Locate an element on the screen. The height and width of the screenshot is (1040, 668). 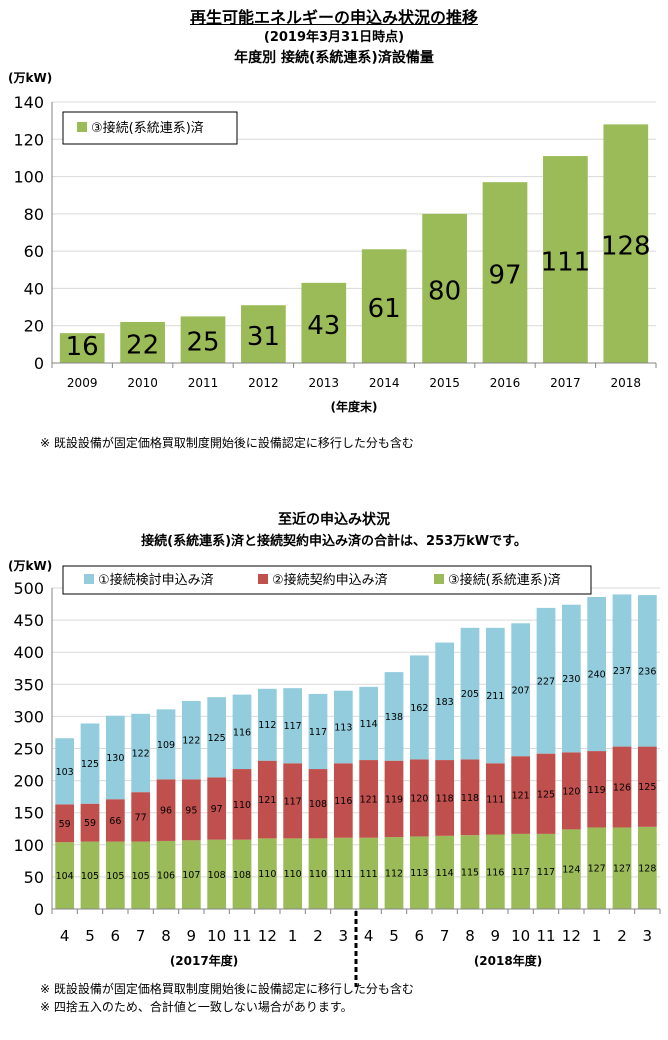
x-tick-label: 2016 is located at coordinates (505, 383).